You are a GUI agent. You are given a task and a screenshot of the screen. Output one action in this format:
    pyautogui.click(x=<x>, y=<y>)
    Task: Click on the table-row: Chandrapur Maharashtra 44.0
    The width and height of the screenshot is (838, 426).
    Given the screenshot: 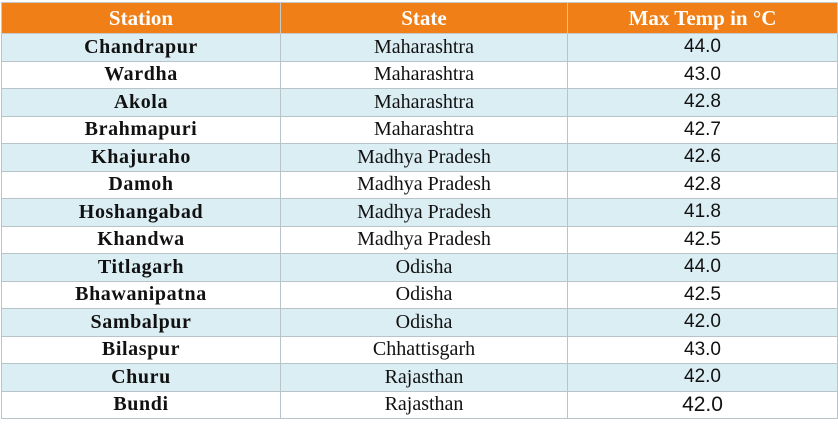 What is the action you would take?
    pyautogui.click(x=419, y=47)
    